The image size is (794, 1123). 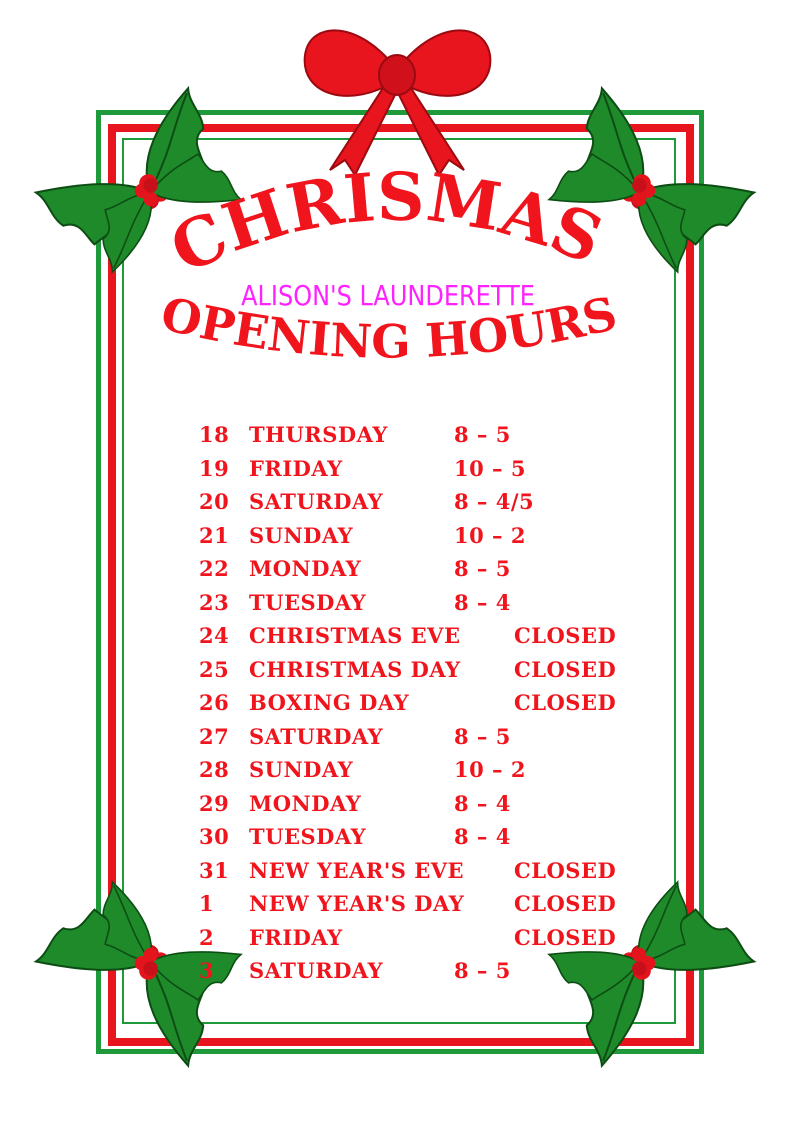 What do you see at coordinates (214, 501) in the screenshot?
I see `schedule-date: 20` at bounding box center [214, 501].